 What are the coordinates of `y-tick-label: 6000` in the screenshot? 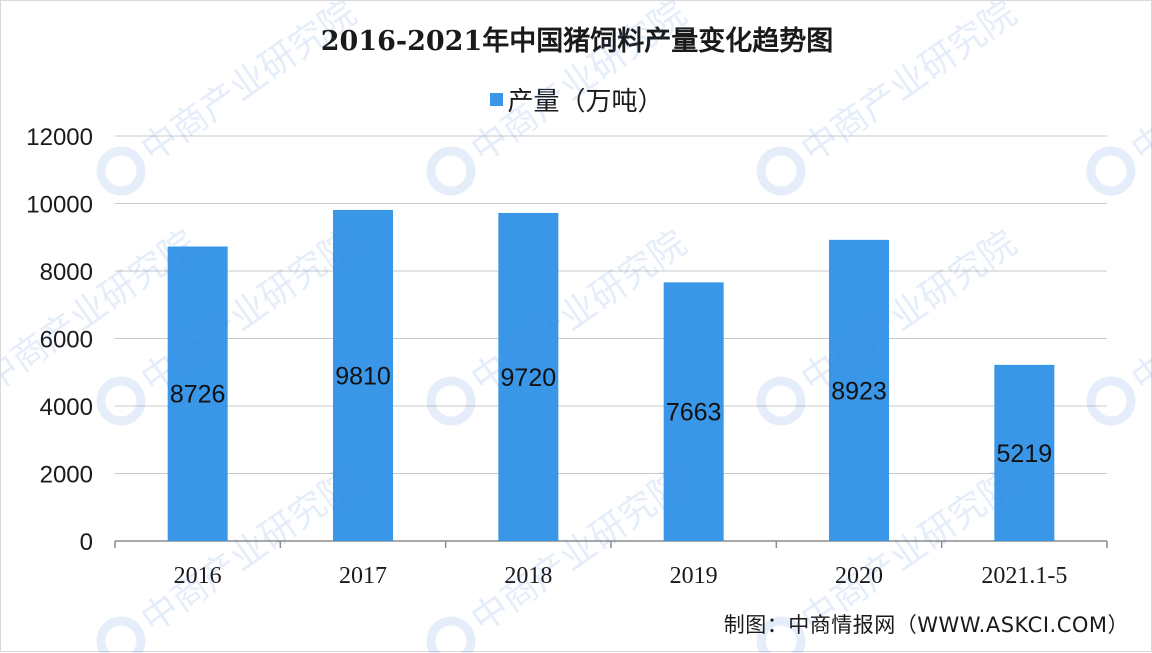 It's located at (66, 340).